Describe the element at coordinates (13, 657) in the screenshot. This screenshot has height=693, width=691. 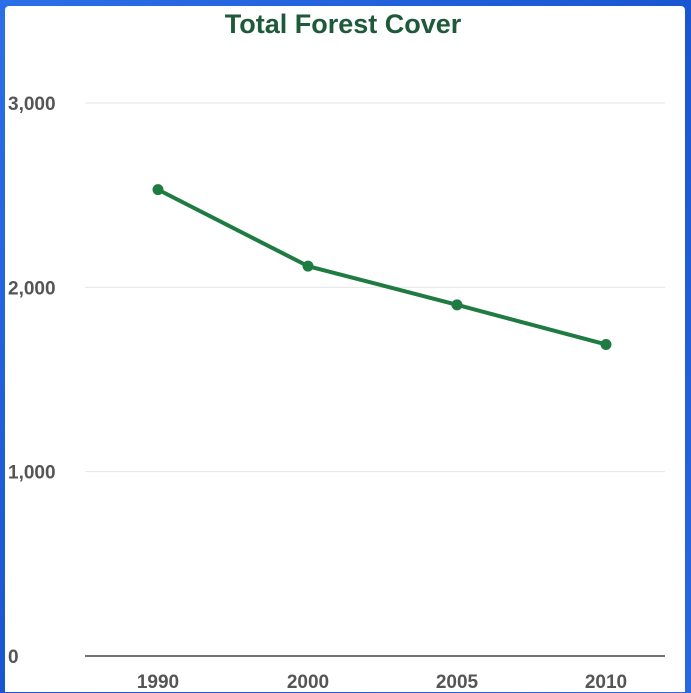
I see `y-tick-label: 0` at that location.